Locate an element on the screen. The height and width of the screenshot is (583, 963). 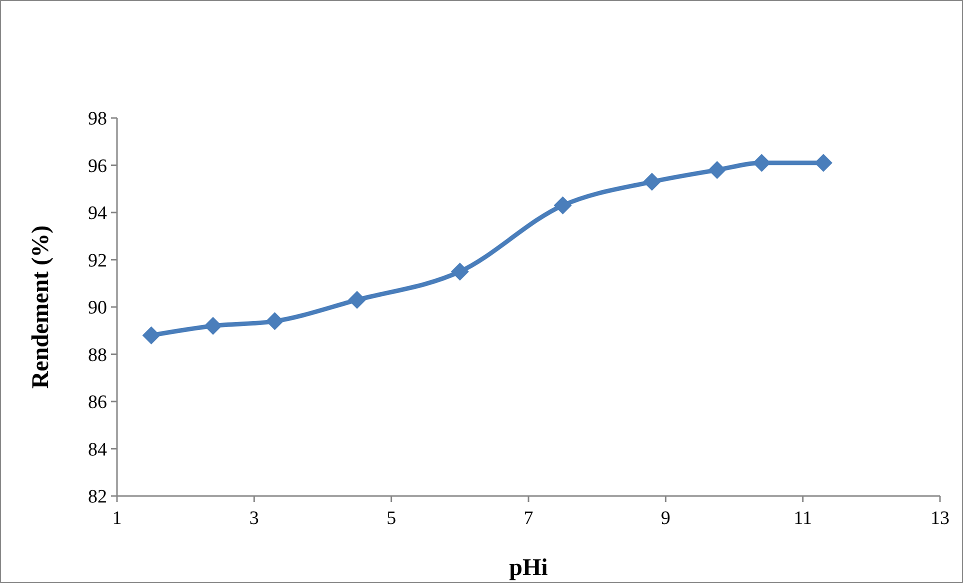
x-axis-title: pHi is located at coordinates (528, 568).